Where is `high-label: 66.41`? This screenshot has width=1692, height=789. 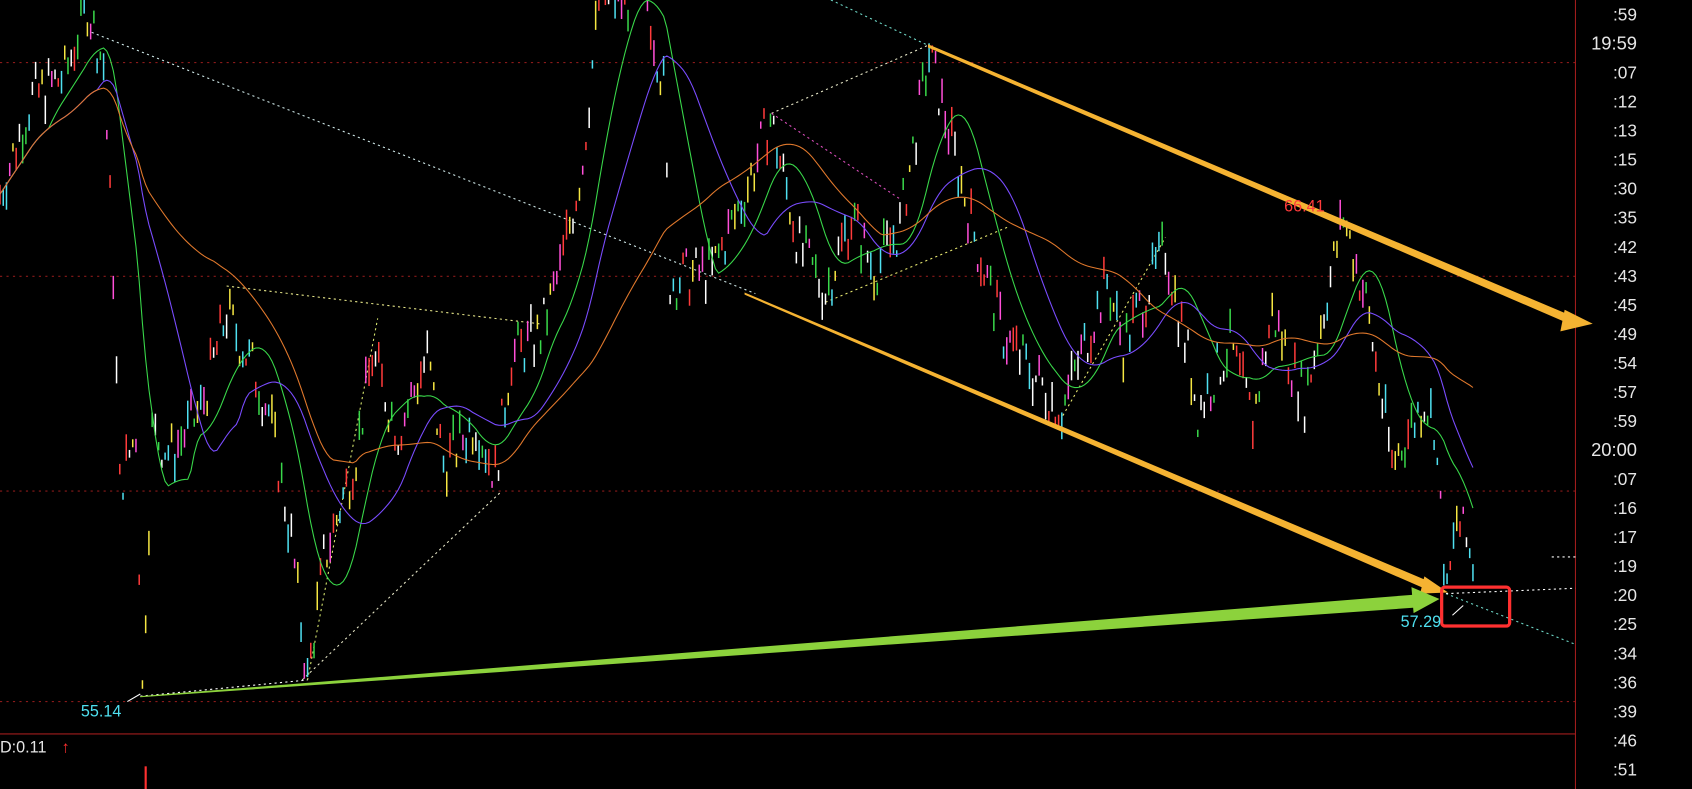 high-label: 66.41 is located at coordinates (1304, 207).